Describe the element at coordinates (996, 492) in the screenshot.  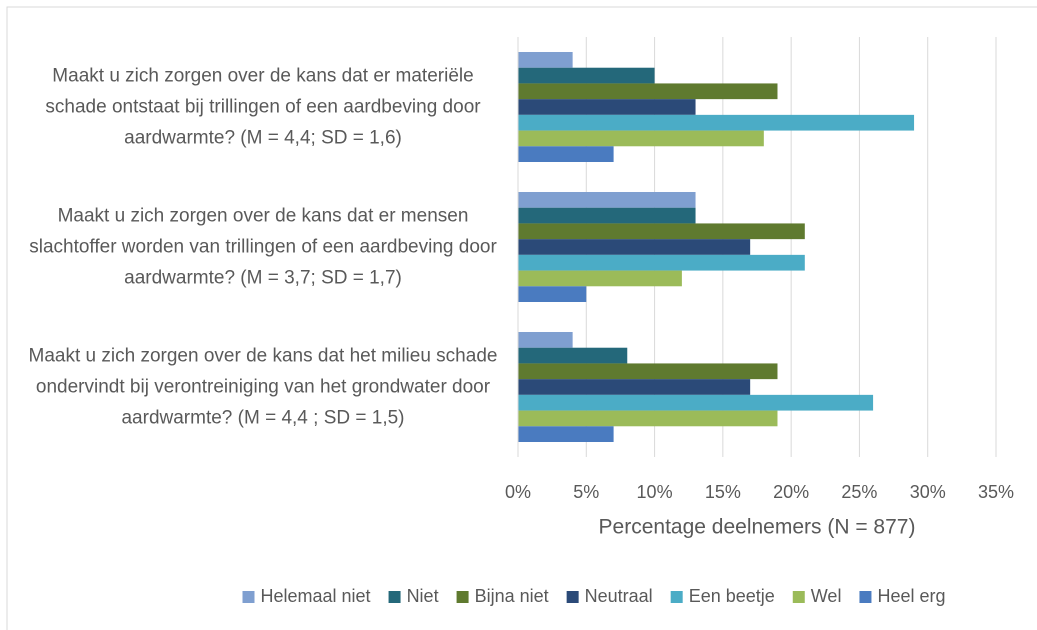
I see `x-tick-label: 35%` at that location.